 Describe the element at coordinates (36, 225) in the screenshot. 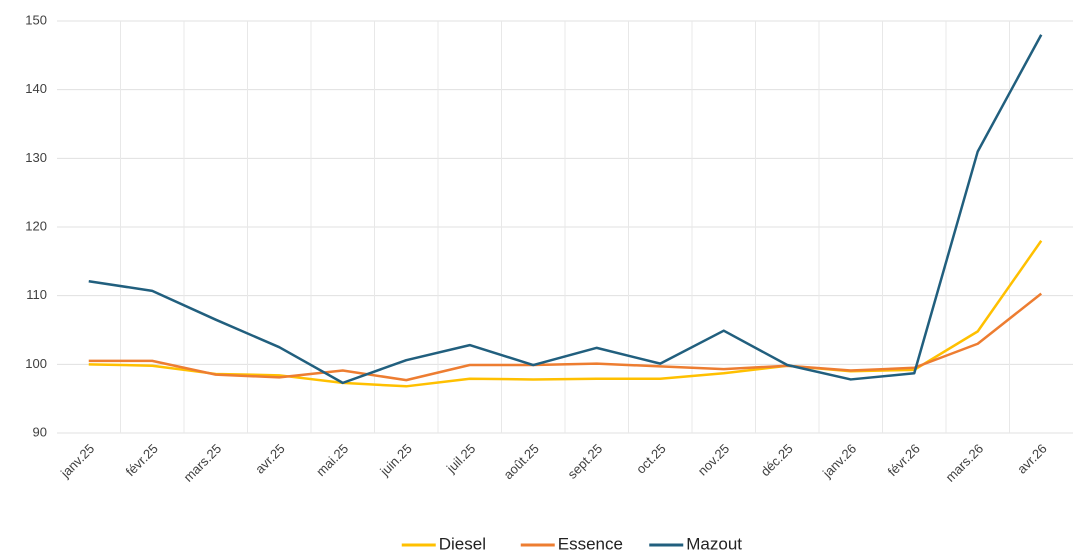

I see `y-tick-label: 120` at that location.